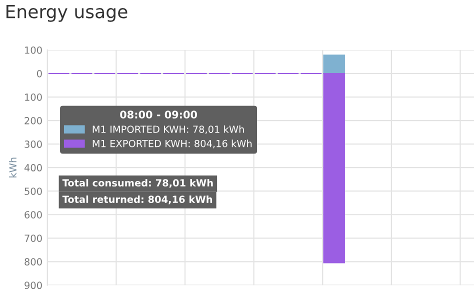 The image size is (474, 294). What do you see at coordinates (172, 144) in the screenshot?
I see `legend-label: M1 EXPORTED KWH: 804,16 kWh` at bounding box center [172, 144].